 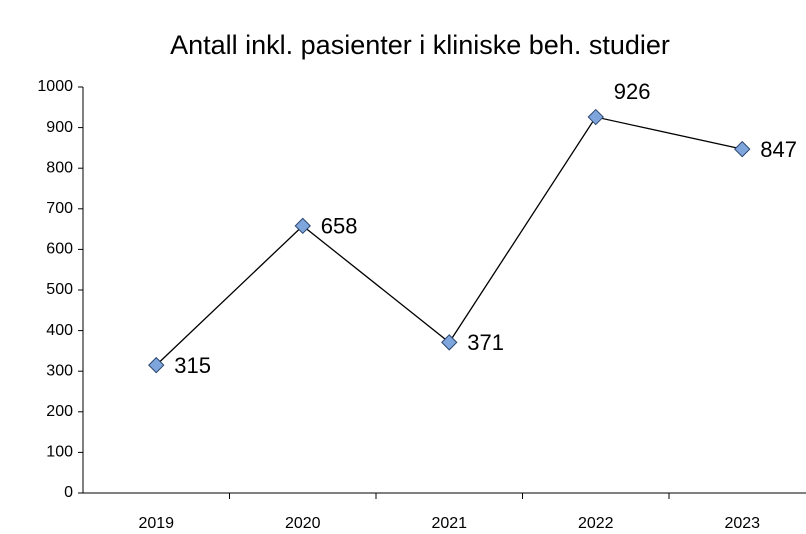 What do you see at coordinates (59, 411) in the screenshot?
I see `y-tick-label: 200` at bounding box center [59, 411].